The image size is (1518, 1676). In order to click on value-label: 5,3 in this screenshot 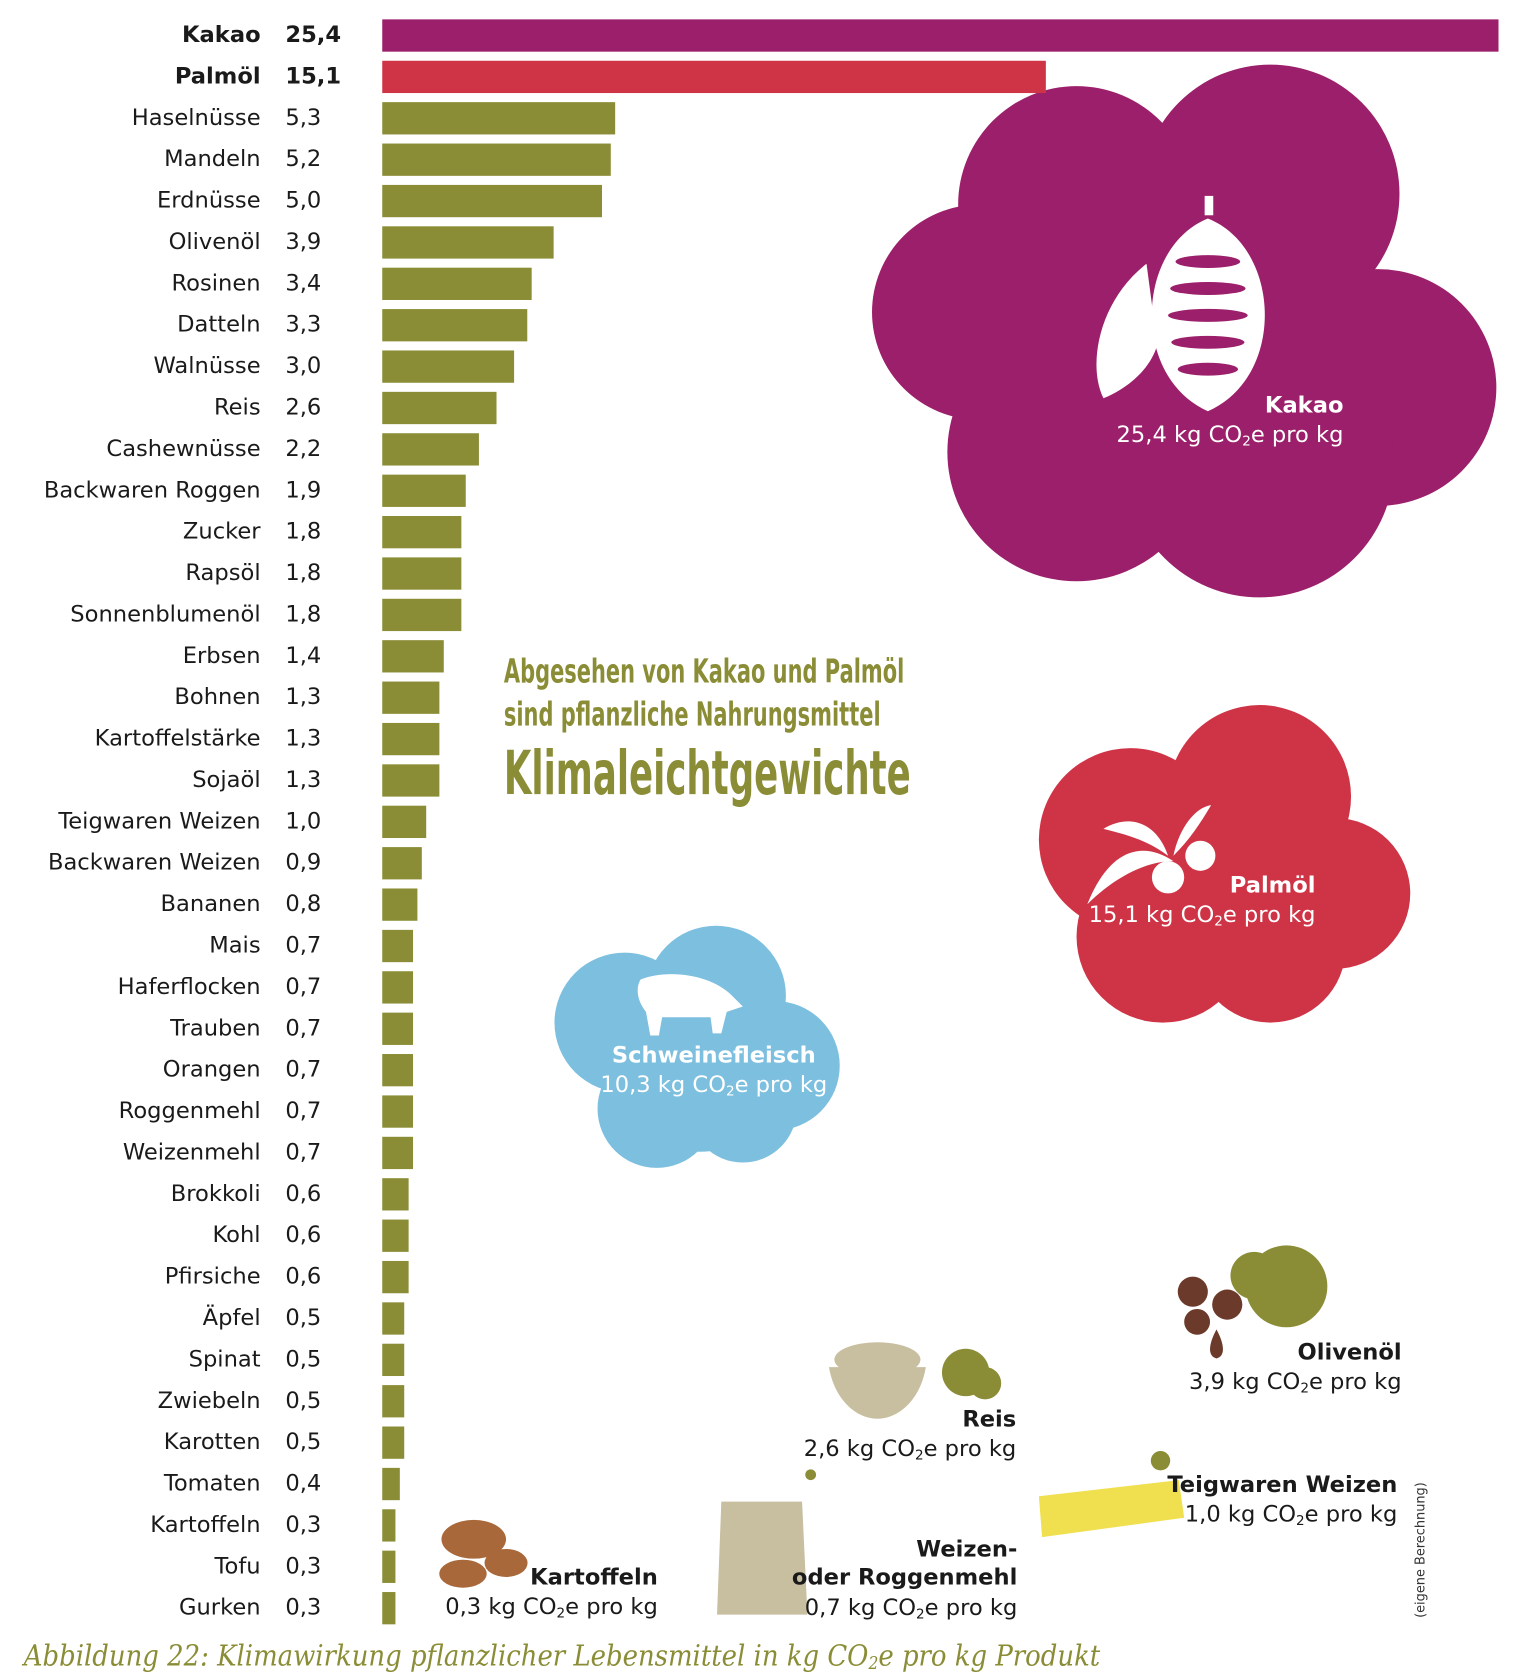, I will do `click(303, 118)`.